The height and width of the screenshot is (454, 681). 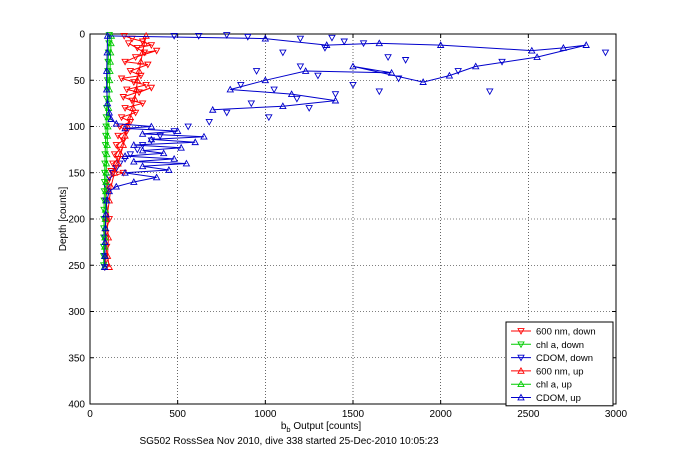 I want to click on y-tick-label: 350, so click(x=76, y=358).